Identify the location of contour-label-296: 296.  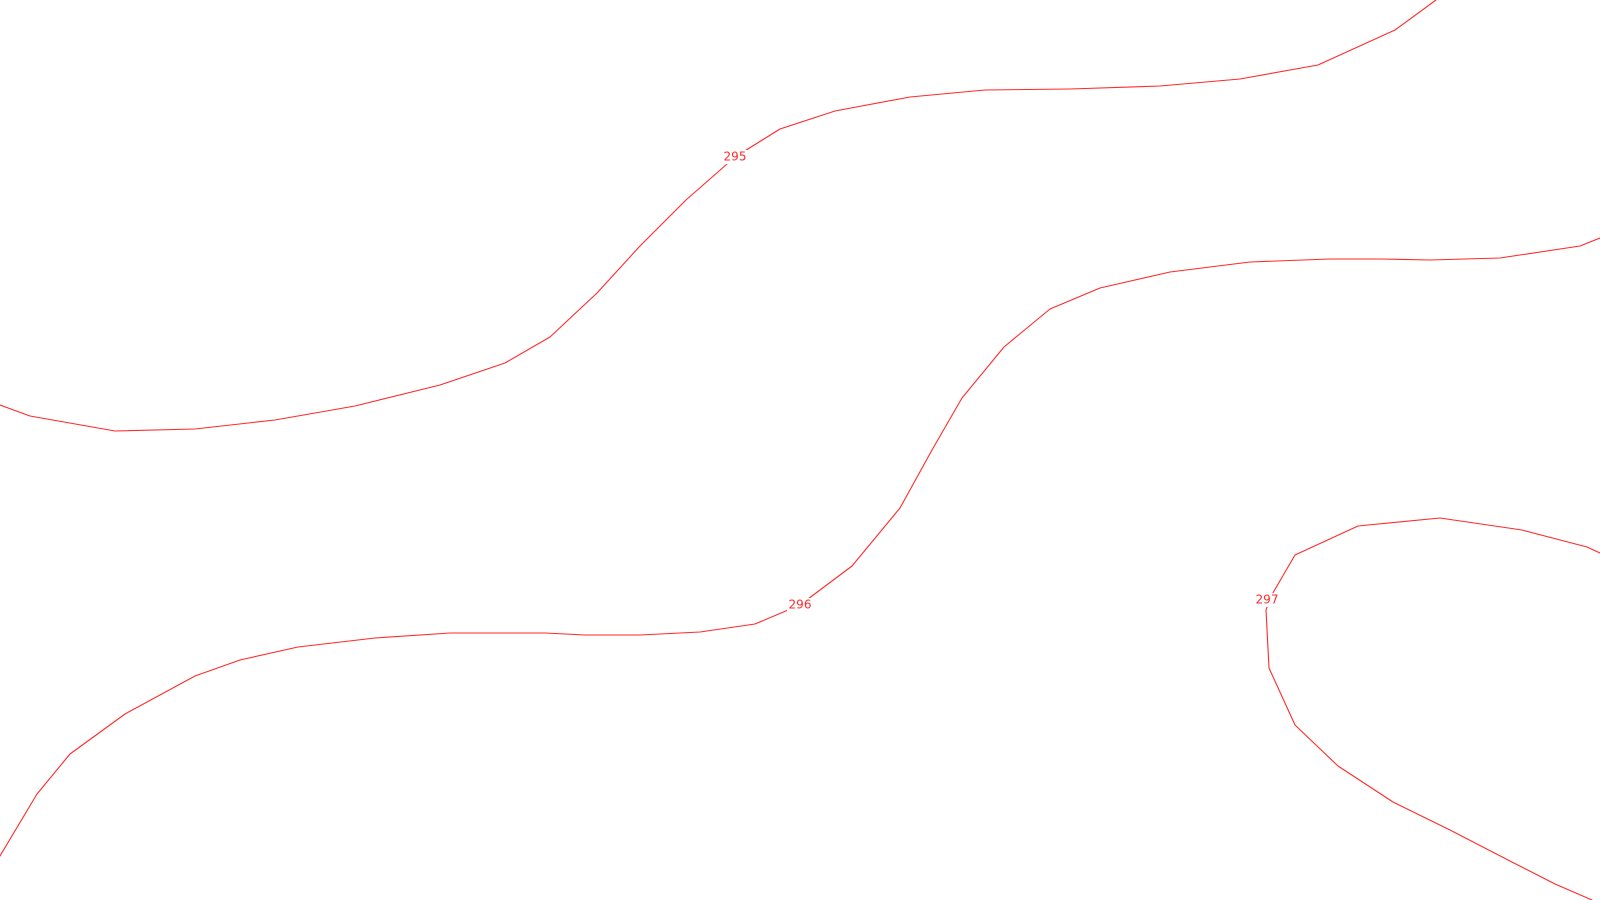
(800, 605).